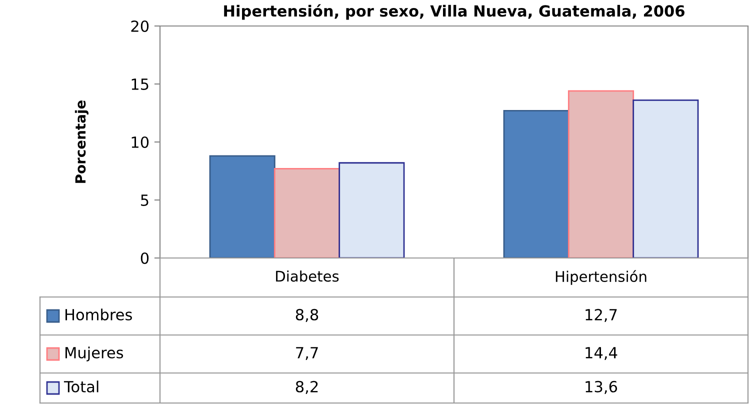  I want to click on y-axis-title: Porcentaje, so click(81, 141).